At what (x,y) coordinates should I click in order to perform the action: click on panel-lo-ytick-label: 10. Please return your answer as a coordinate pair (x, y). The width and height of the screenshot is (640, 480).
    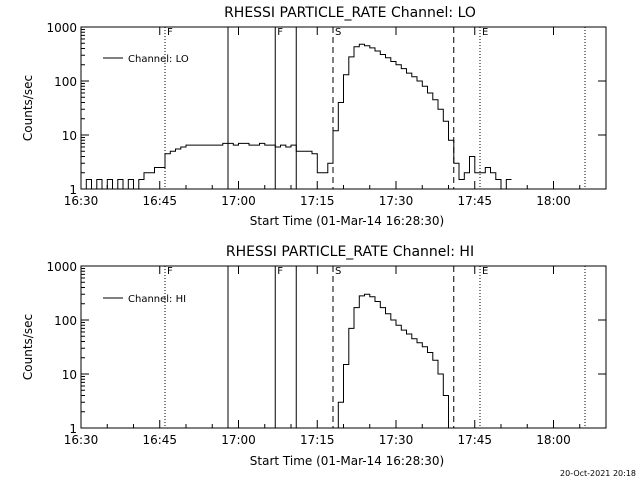
    Looking at the image, I should click on (69, 136).